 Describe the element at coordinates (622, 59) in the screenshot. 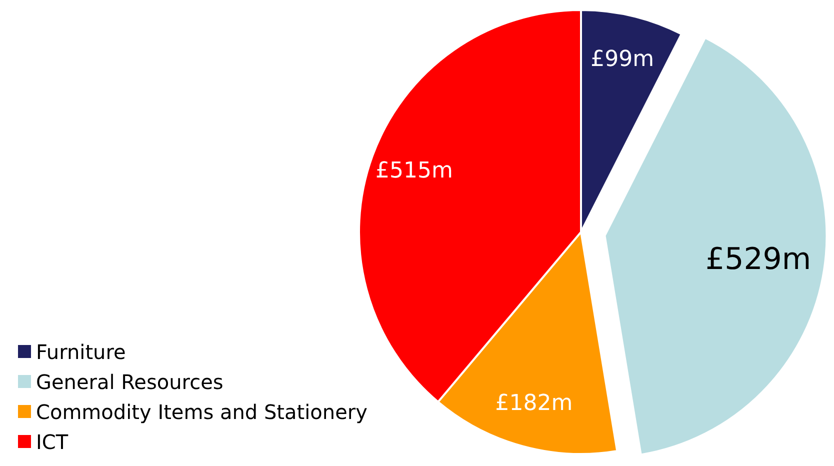

I see `data-label: £99m` at that location.